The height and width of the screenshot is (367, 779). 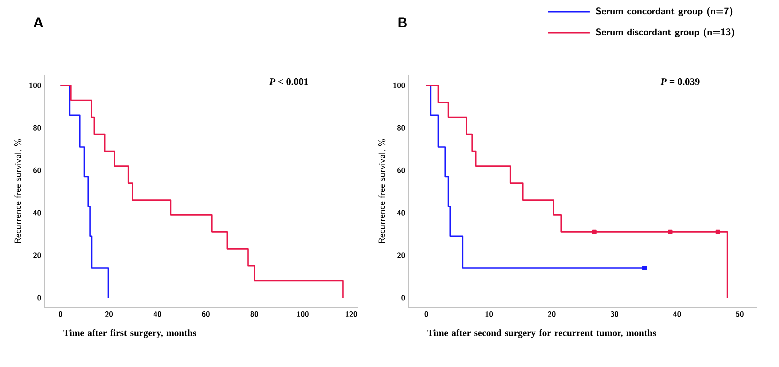 What do you see at coordinates (664, 12) in the screenshot?
I see `legend-label: Serum concordant group (n=7)` at bounding box center [664, 12].